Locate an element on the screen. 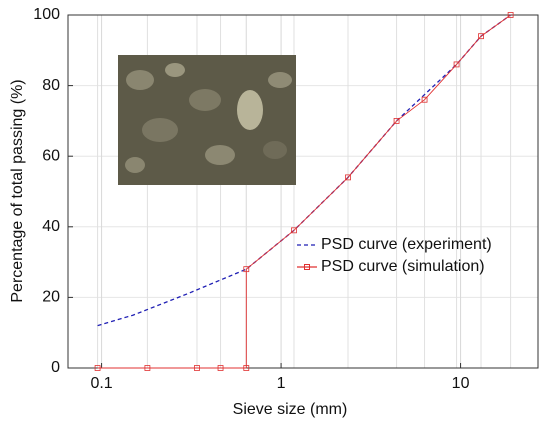 This screenshot has height=428, width=542. y-axis-label: Percentage of total passing (%) is located at coordinates (17, 190).